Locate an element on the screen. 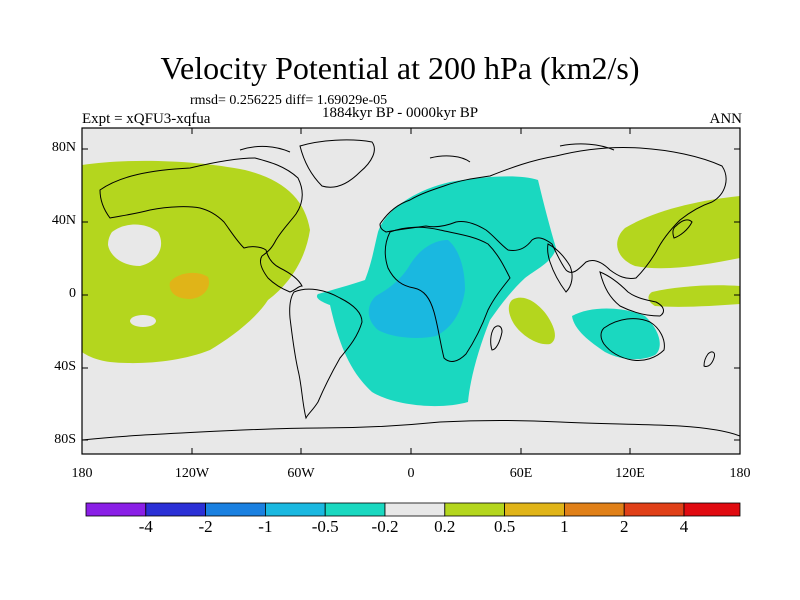  coastline-india is located at coordinates (560, 268).